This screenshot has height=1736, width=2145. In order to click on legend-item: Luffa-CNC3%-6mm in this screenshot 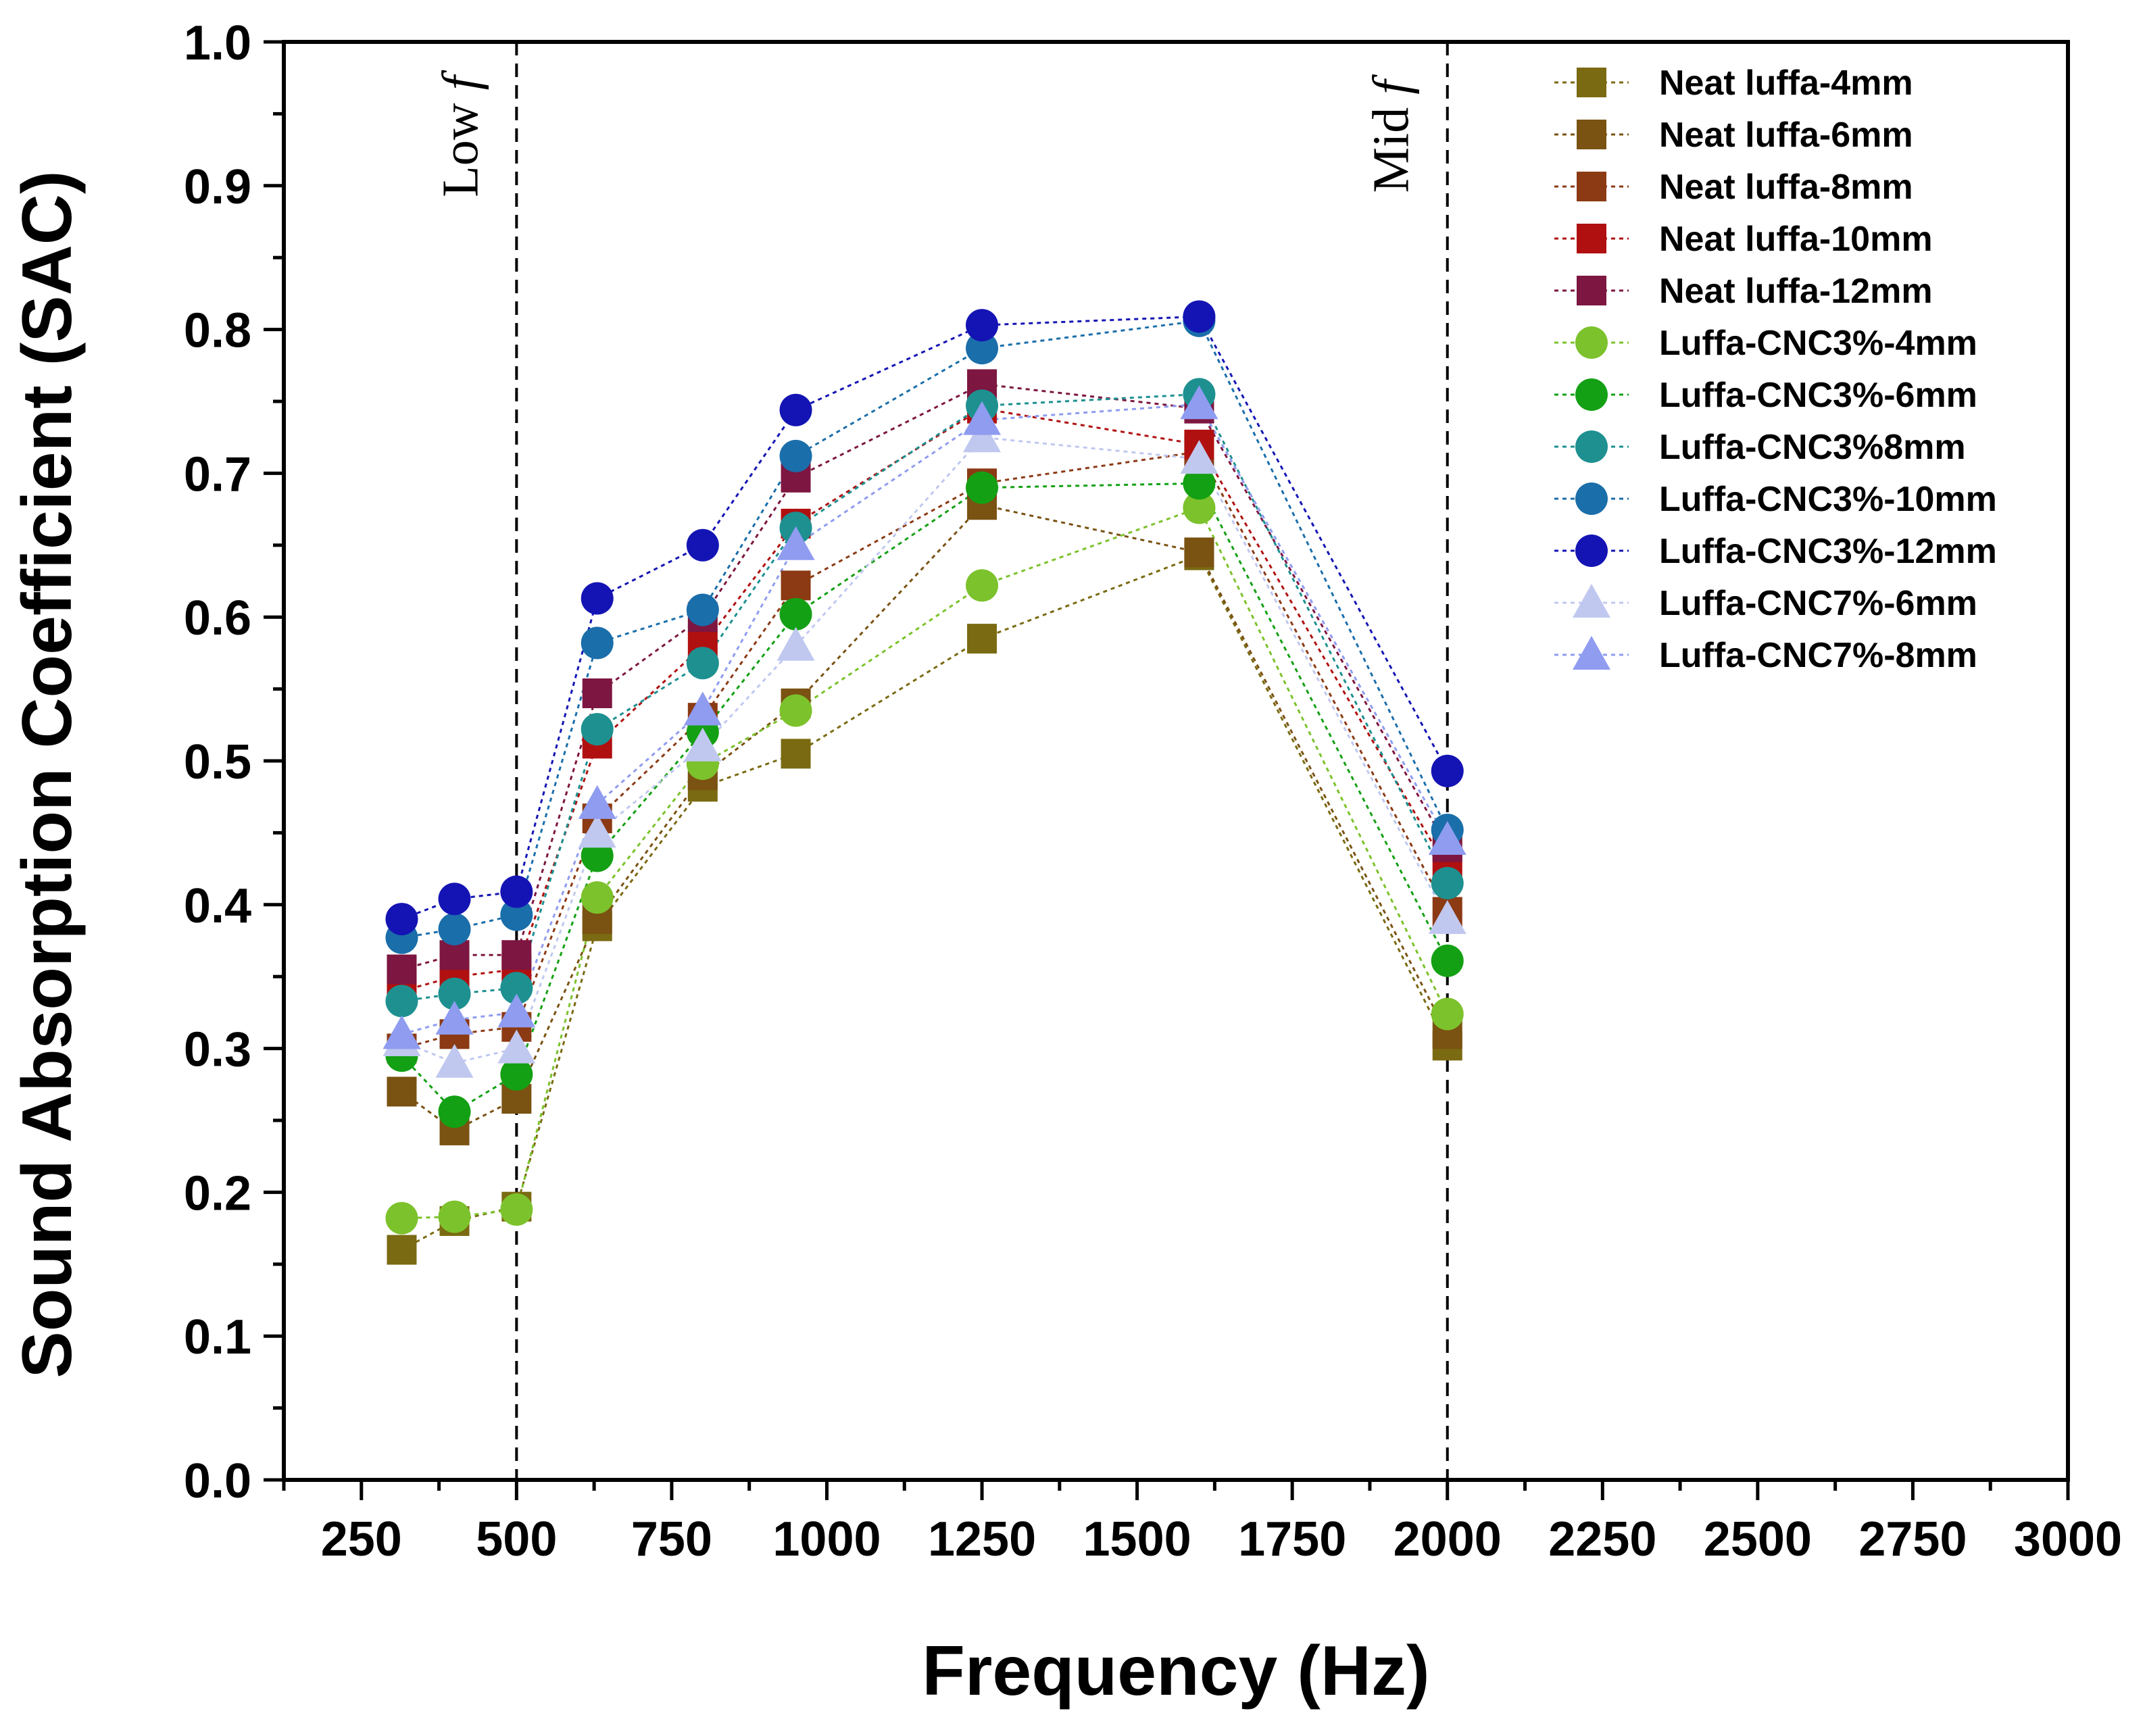, I will do `click(1765, 395)`.